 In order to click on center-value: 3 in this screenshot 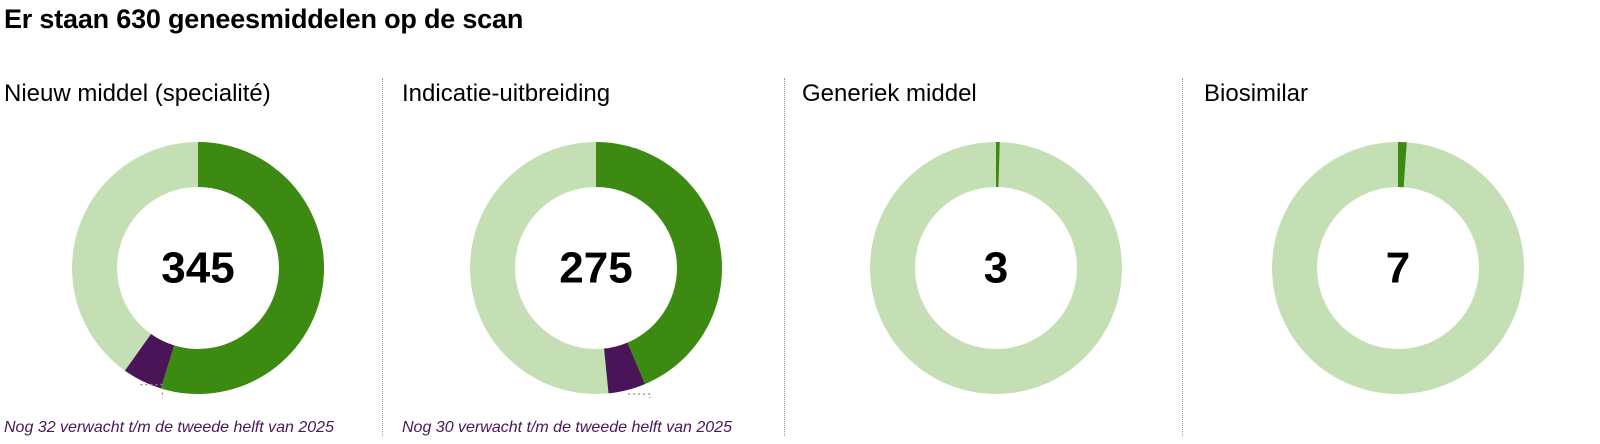, I will do `click(996, 268)`.